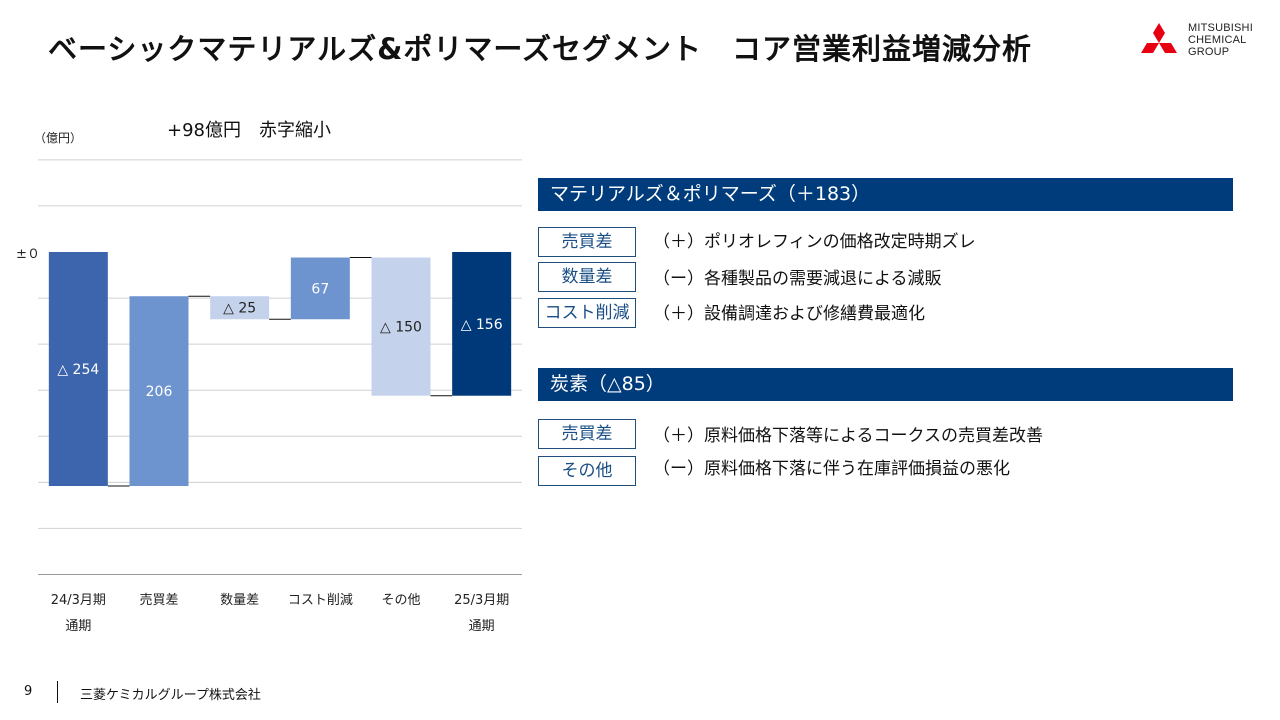  Describe the element at coordinates (885, 194) in the screenshot. I see `section-header-materials-polymers: マテリアルズ＆ポリマーズ（＋183）` at that location.